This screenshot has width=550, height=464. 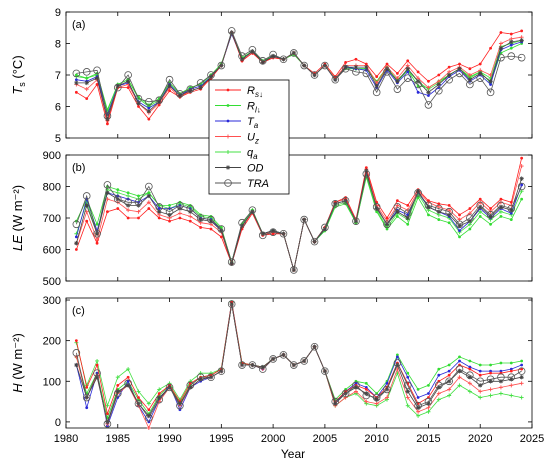 What do you see at coordinates (299, 439) in the screenshot?
I see `x-axis: 1980 1985 1990 1995 2000 2005 2010 2015 2020 2025` at bounding box center [299, 439].